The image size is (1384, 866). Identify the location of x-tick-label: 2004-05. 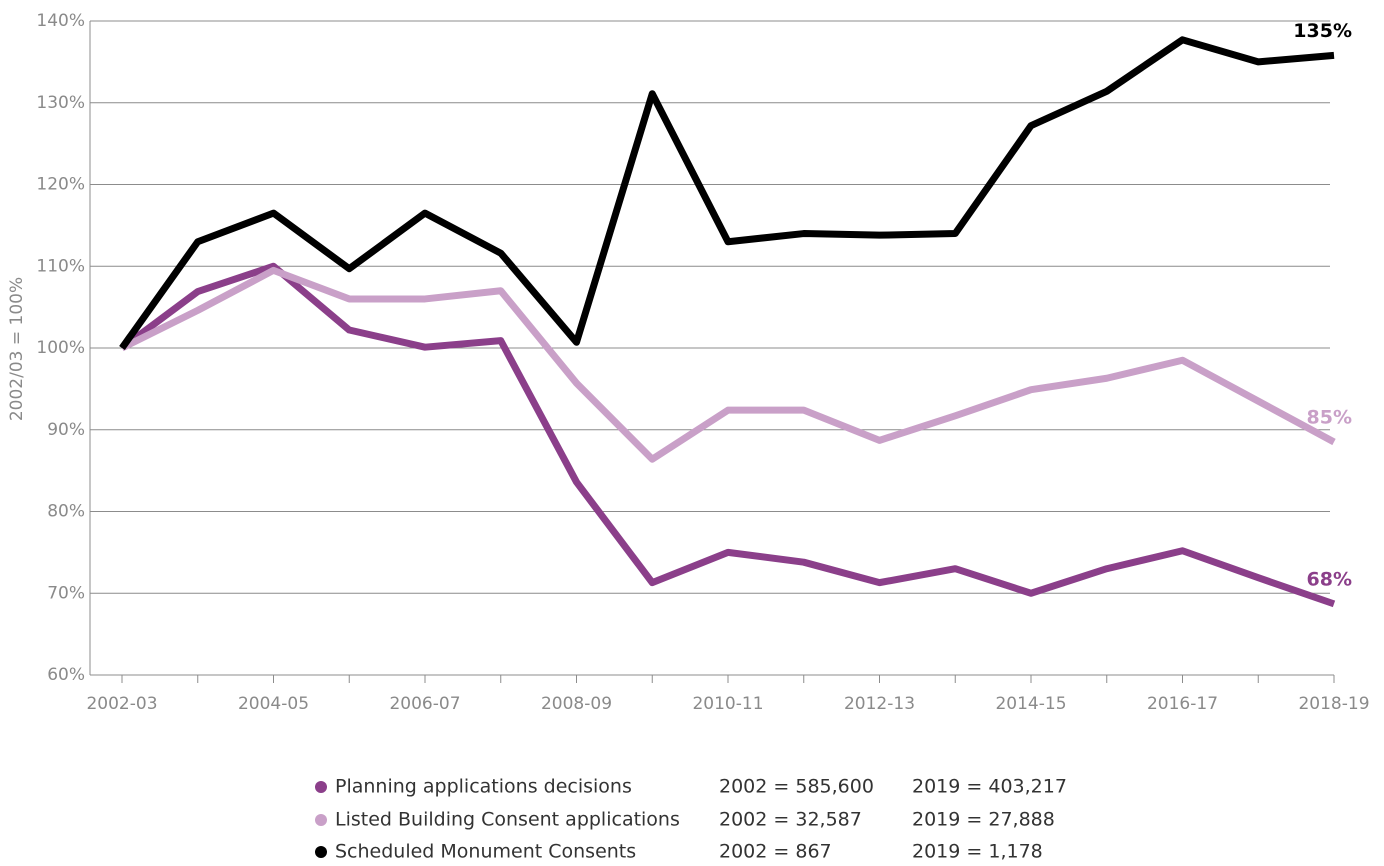
(273, 704).